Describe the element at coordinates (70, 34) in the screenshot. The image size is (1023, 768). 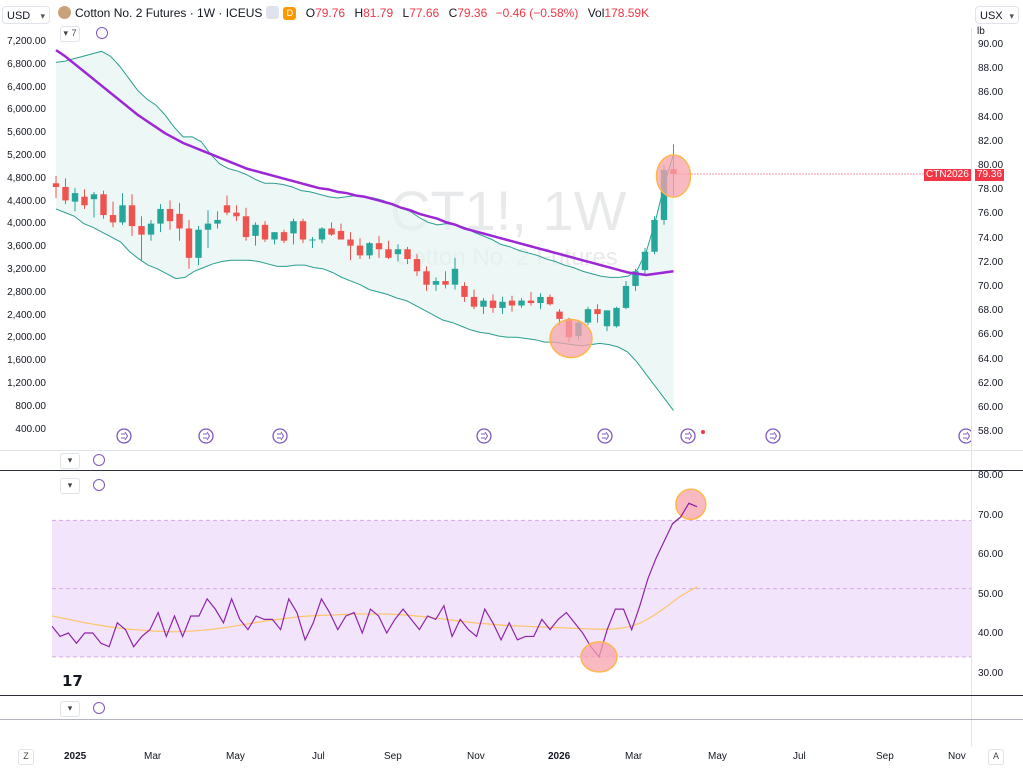
I see `collapse-legend-button: ▾ 7` at that location.